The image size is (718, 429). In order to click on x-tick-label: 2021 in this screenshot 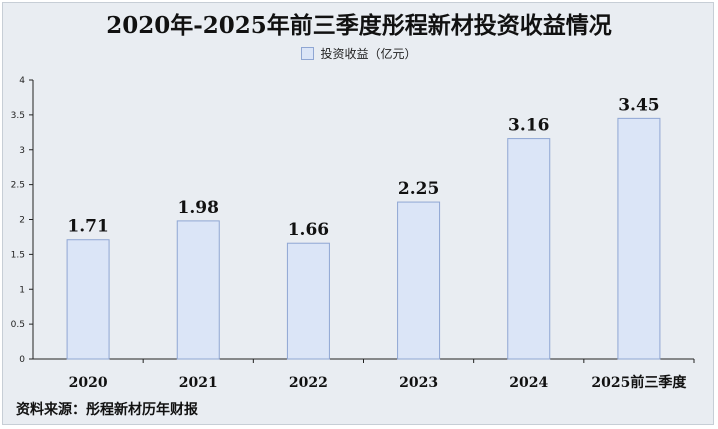, I will do `click(198, 383)`.